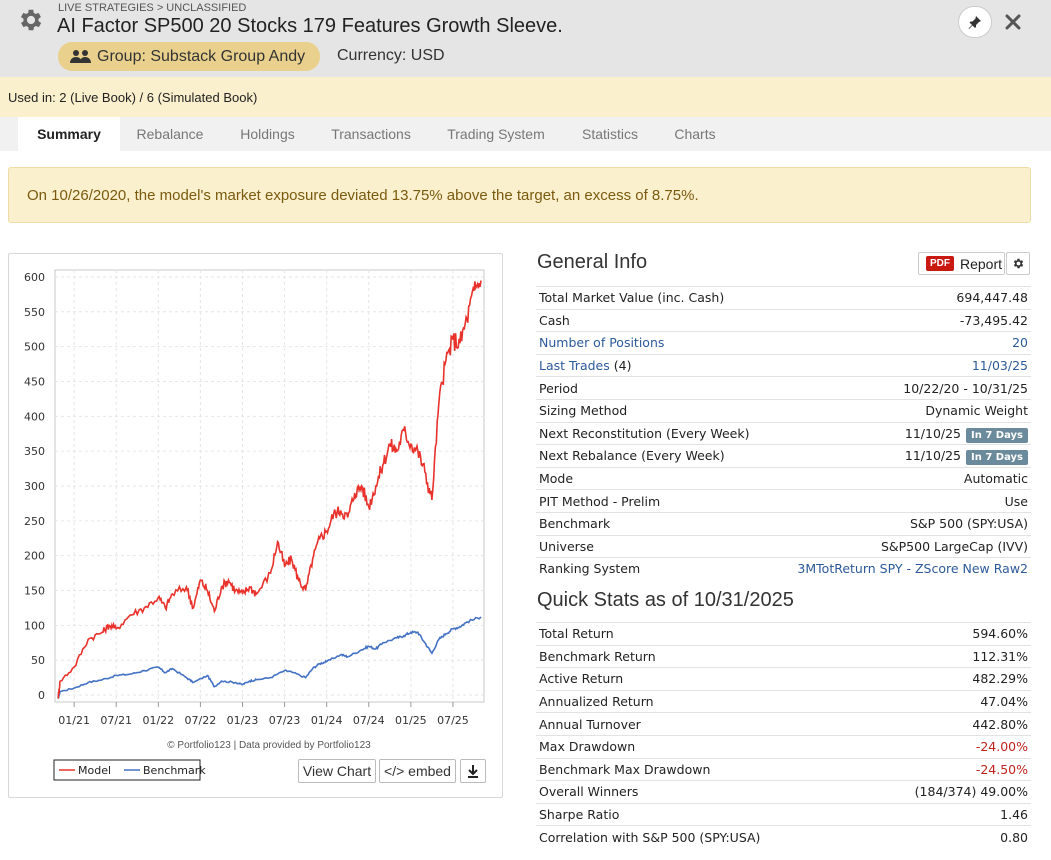 The image size is (1051, 860). I want to click on download-icon, so click(473, 771).